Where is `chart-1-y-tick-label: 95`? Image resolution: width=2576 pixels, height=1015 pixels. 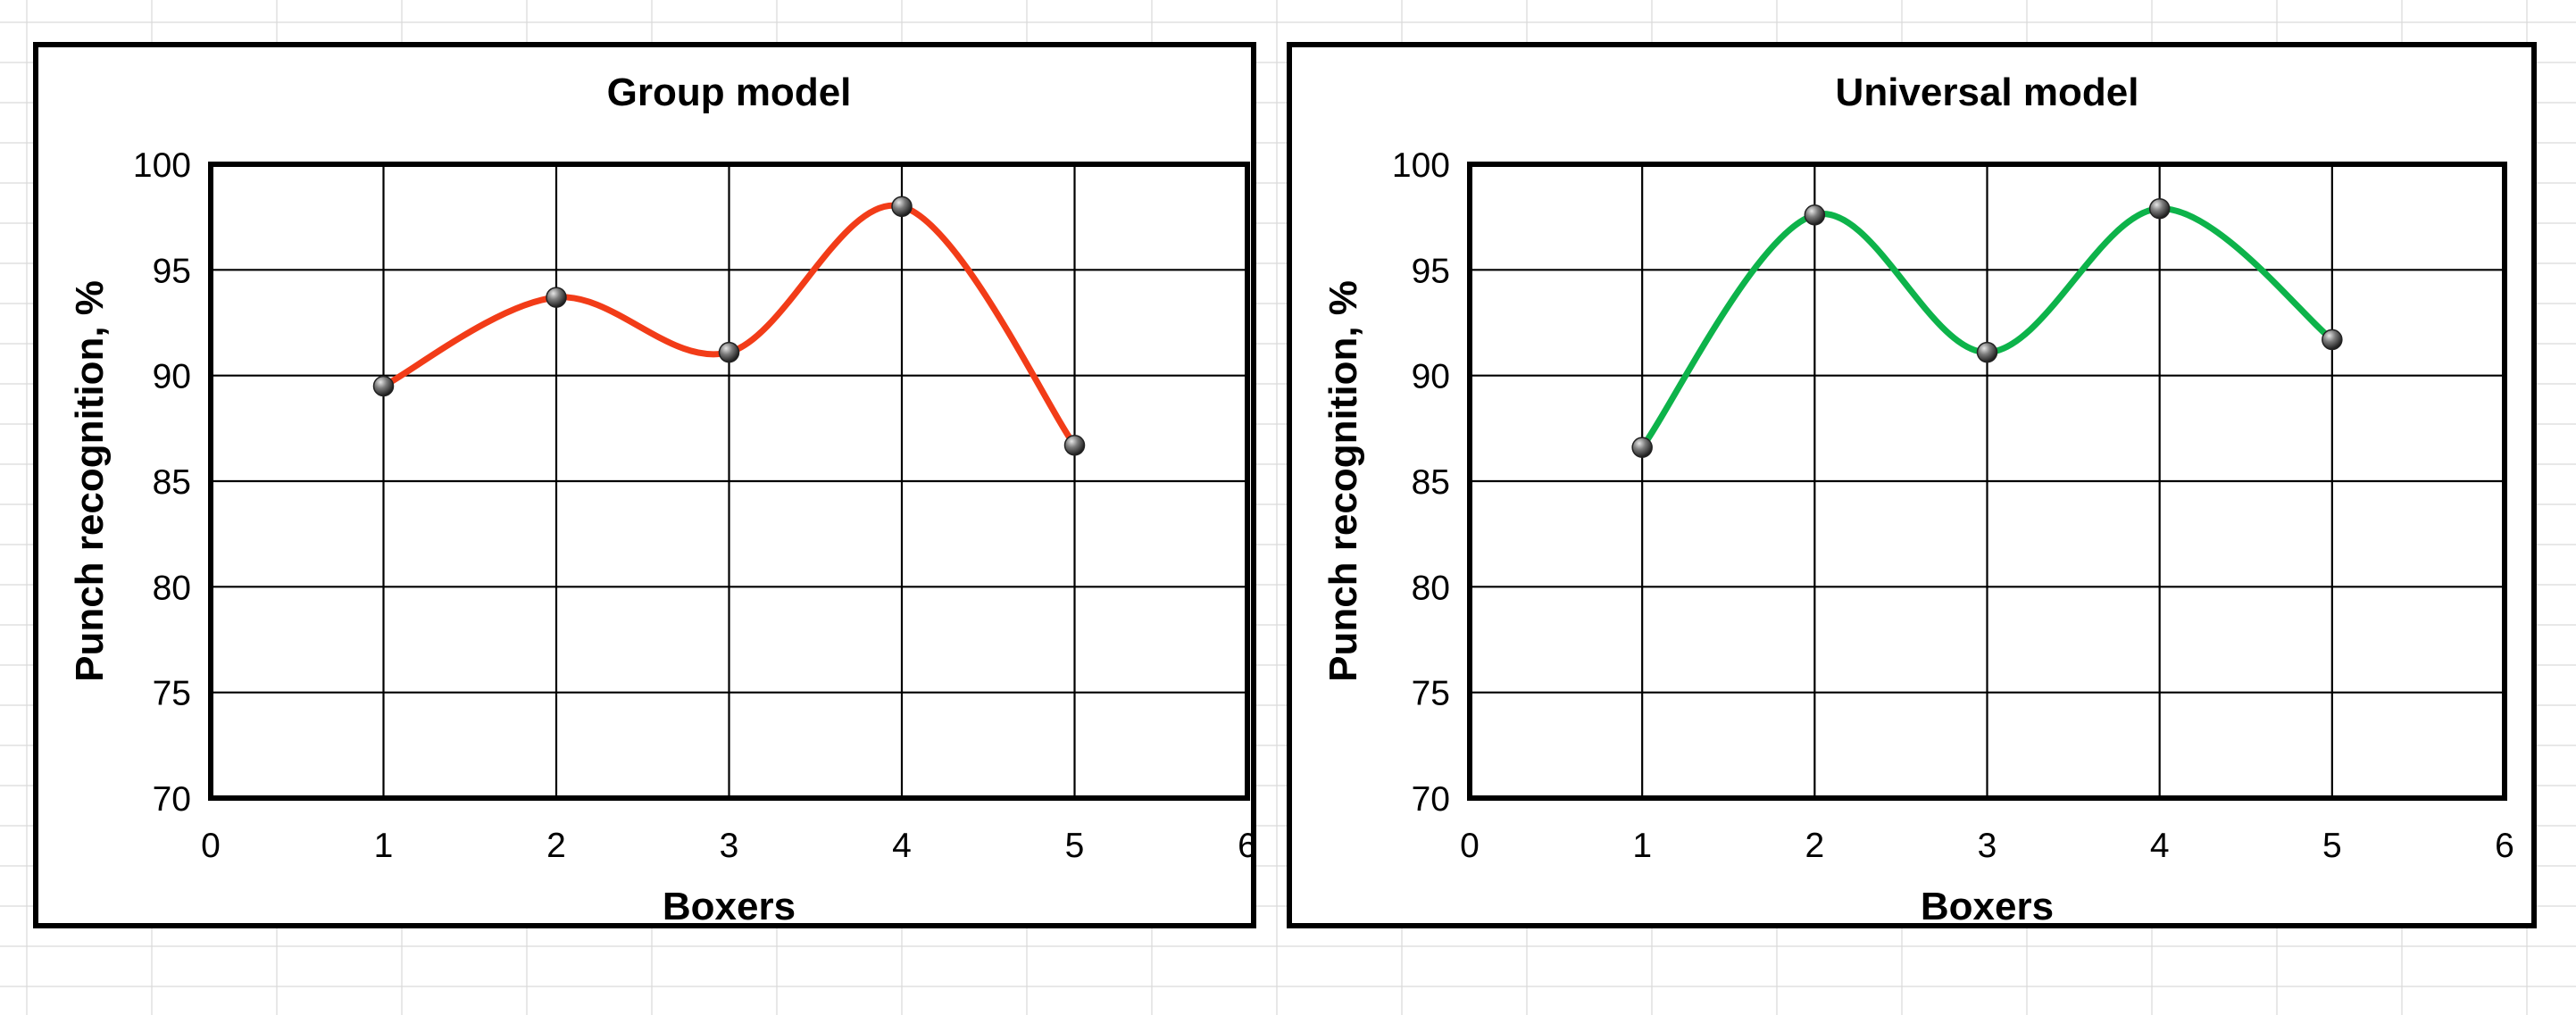 chart-1-y-tick-label: 95 is located at coordinates (172, 271).